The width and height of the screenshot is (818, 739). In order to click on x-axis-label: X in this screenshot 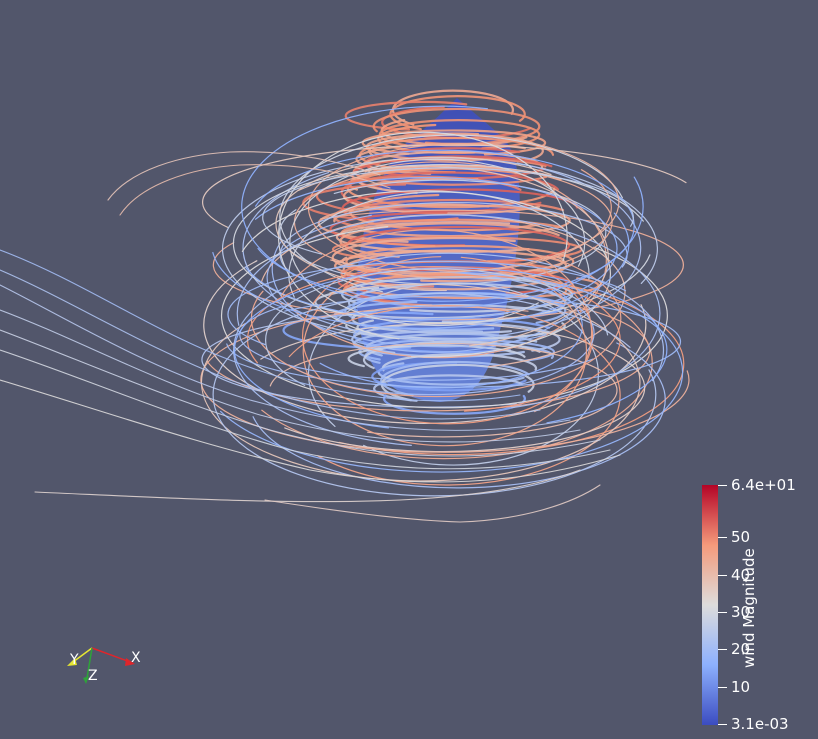, I will do `click(136, 658)`.